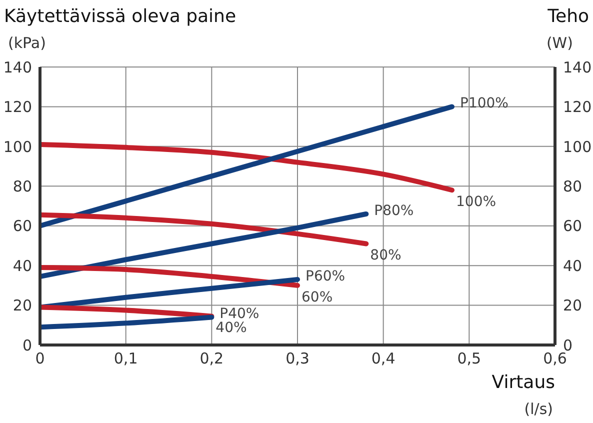  What do you see at coordinates (572, 265) in the screenshot?
I see `y2-tick-label: 40` at bounding box center [572, 265].